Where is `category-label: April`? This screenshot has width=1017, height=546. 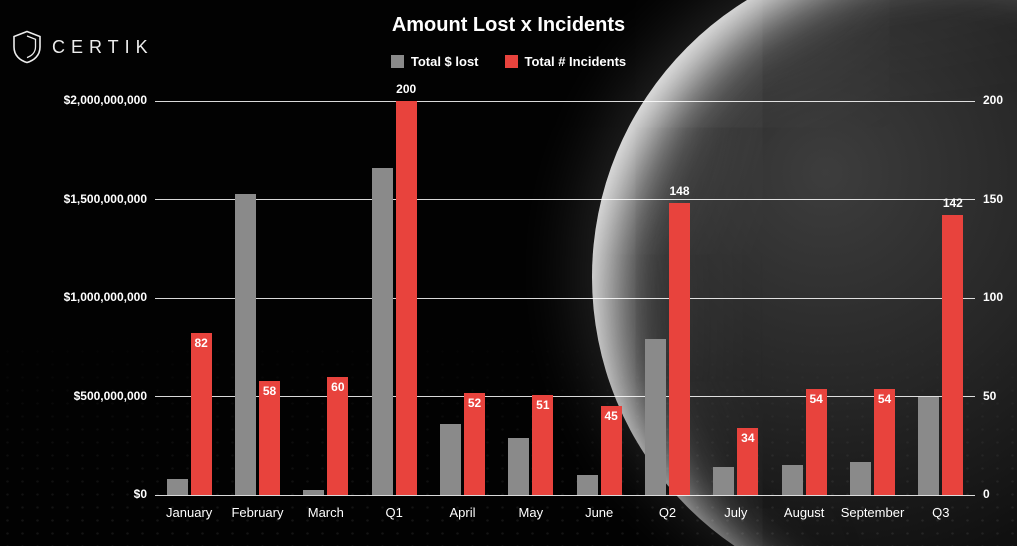 category-label: April is located at coordinates (462, 512).